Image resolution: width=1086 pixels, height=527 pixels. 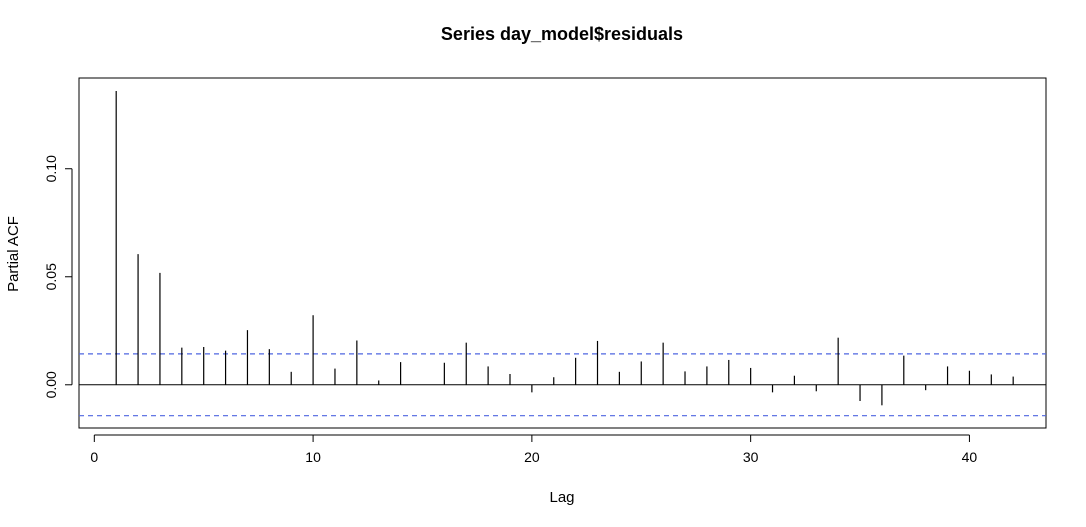 What do you see at coordinates (562, 385) in the screenshot?
I see `confidence-lines` at bounding box center [562, 385].